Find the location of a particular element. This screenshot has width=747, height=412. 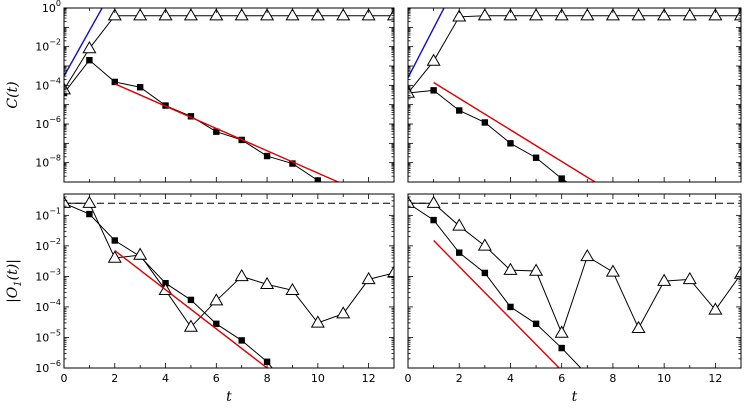

y-tick-label: 10⁰ is located at coordinates (51, 7).